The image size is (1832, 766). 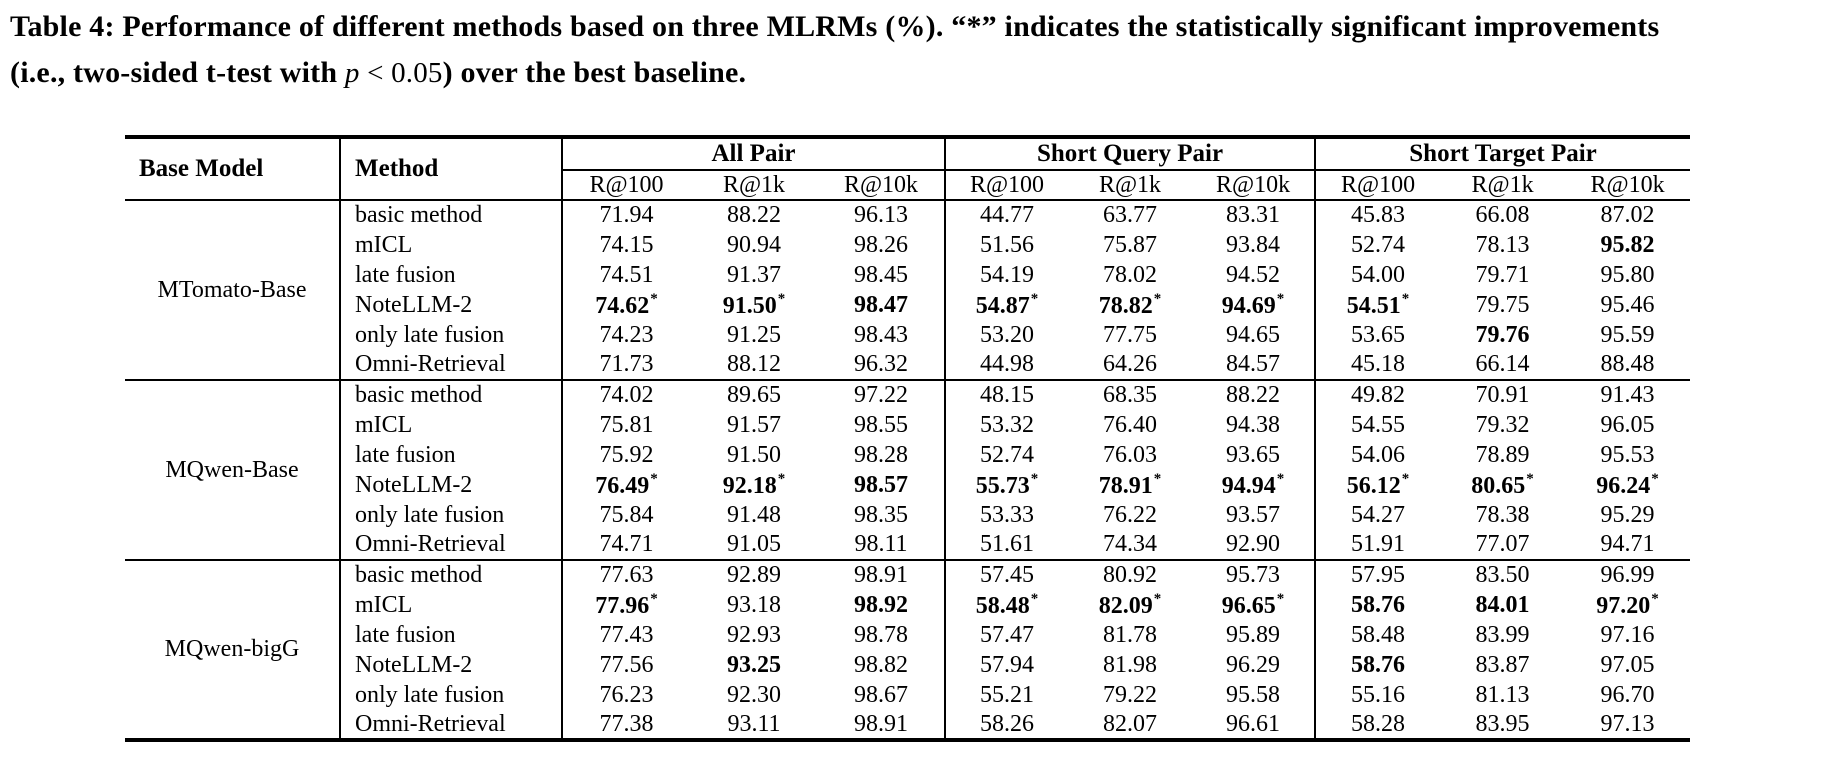 I want to click on metric-value: 83.95, so click(x=1502, y=723).